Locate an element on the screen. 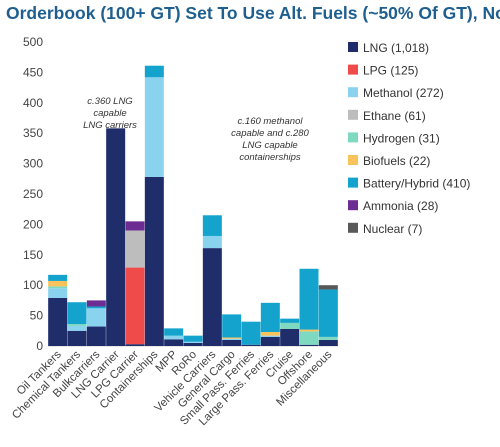 This screenshot has width=500, height=447. y-tick-label: 150 is located at coordinates (33, 255).